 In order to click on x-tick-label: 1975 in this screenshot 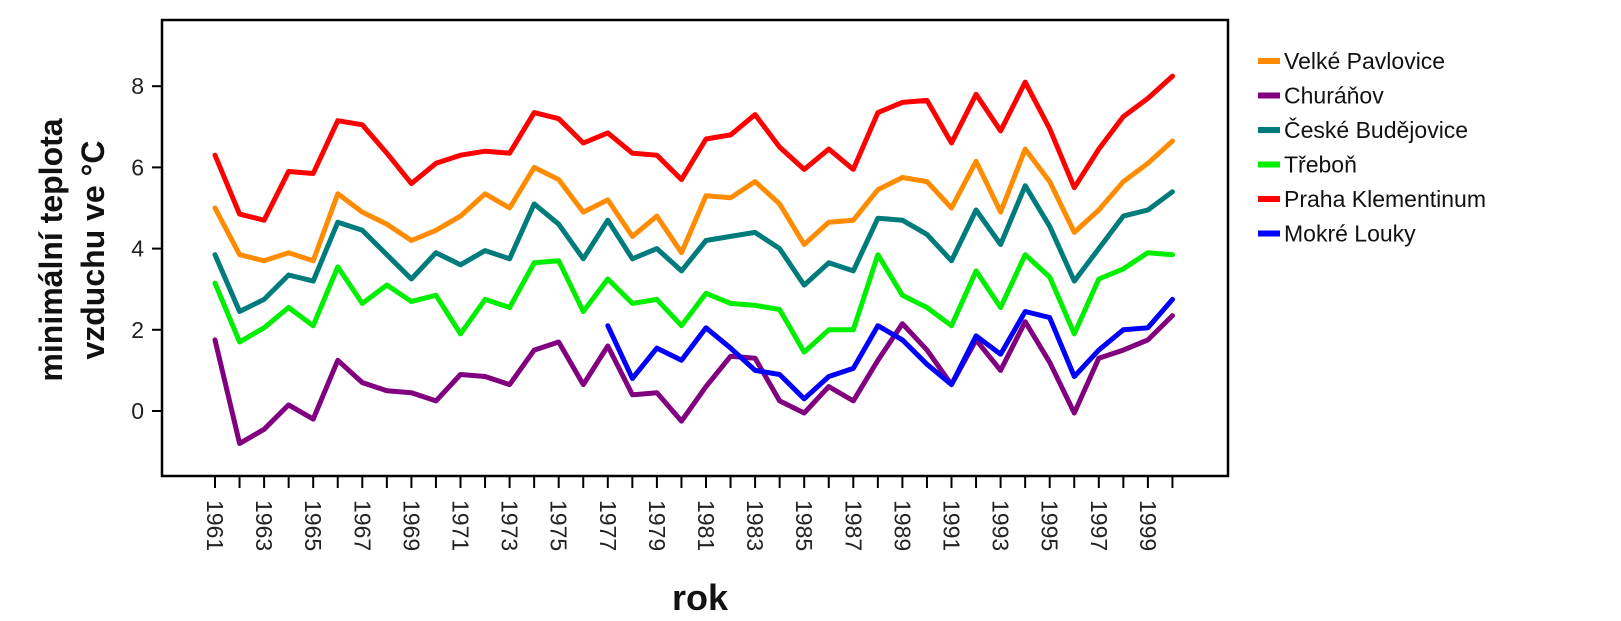, I will do `click(559, 525)`.